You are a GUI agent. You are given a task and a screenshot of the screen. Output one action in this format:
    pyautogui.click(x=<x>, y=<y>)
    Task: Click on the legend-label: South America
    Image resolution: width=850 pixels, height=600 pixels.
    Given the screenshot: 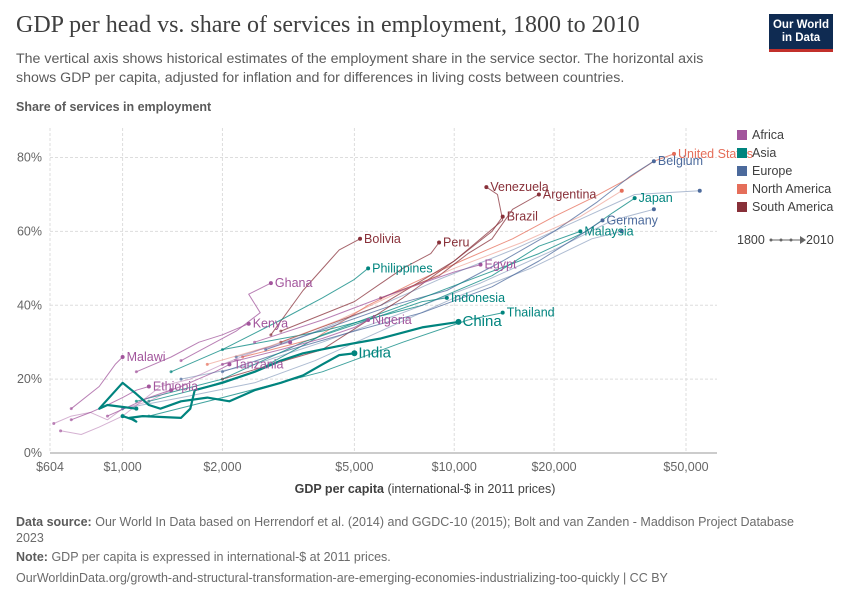 What is the action you would take?
    pyautogui.click(x=793, y=207)
    